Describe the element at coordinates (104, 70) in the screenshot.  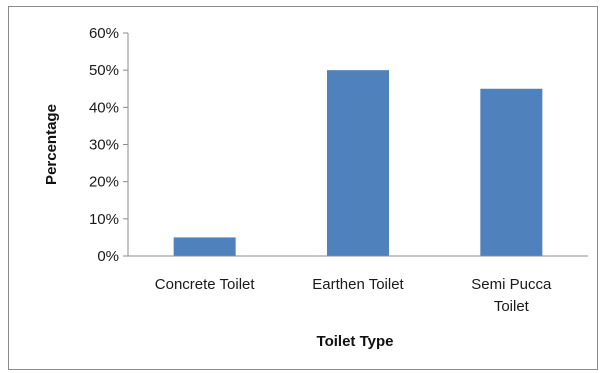
I see `y-tick-label: 50%` at that location.